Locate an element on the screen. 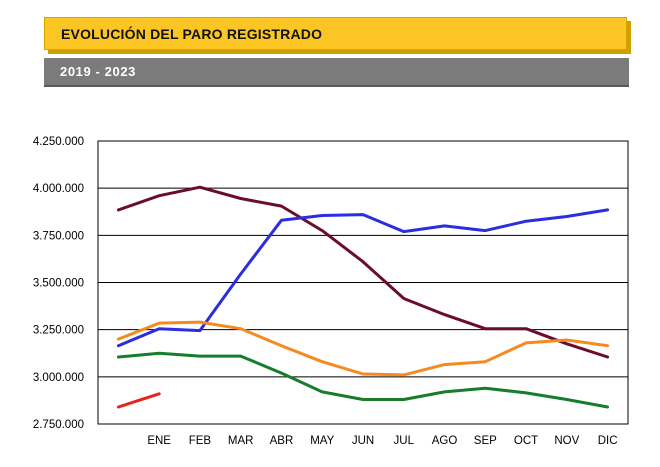  y-tick-label: 3.500.000 is located at coordinates (58, 284).